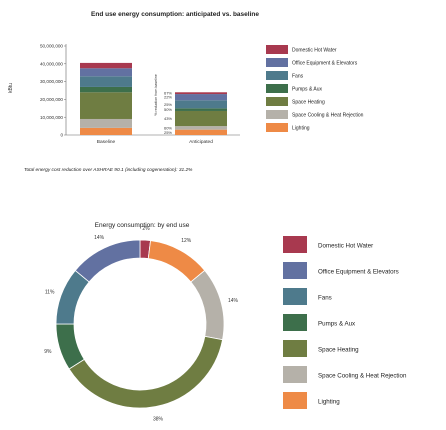 This screenshot has height=430, width=446. Describe the element at coordinates (51, 99) in the screenshot. I see `y-tick-label: 20,000,000` at that location.